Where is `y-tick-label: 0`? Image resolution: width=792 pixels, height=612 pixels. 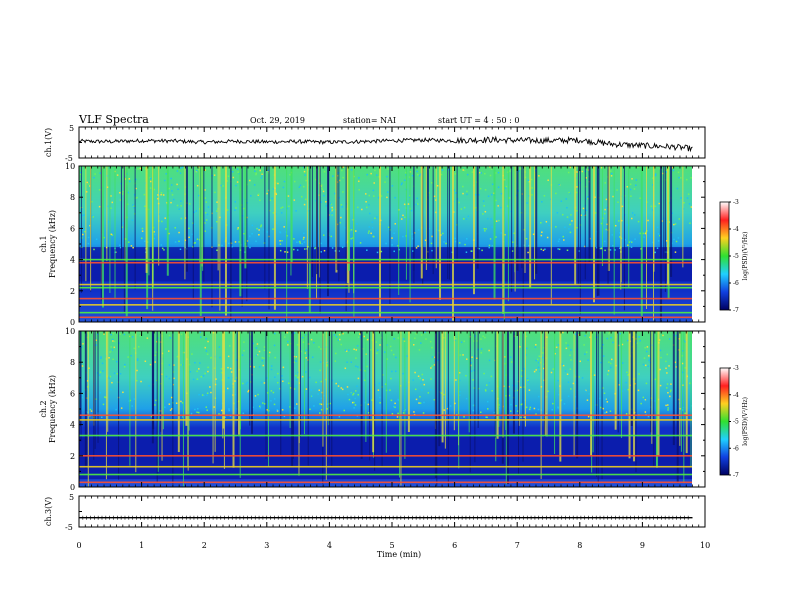
y-tick-label: 0 is located at coordinates (72, 487).